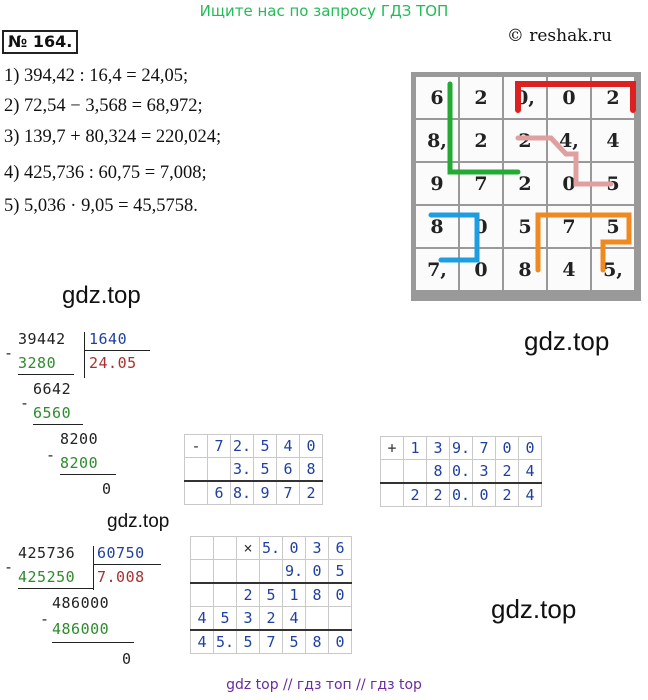 The height and width of the screenshot is (700, 648). What do you see at coordinates (196, 446) in the screenshot?
I see `operator: -` at bounding box center [196, 446].